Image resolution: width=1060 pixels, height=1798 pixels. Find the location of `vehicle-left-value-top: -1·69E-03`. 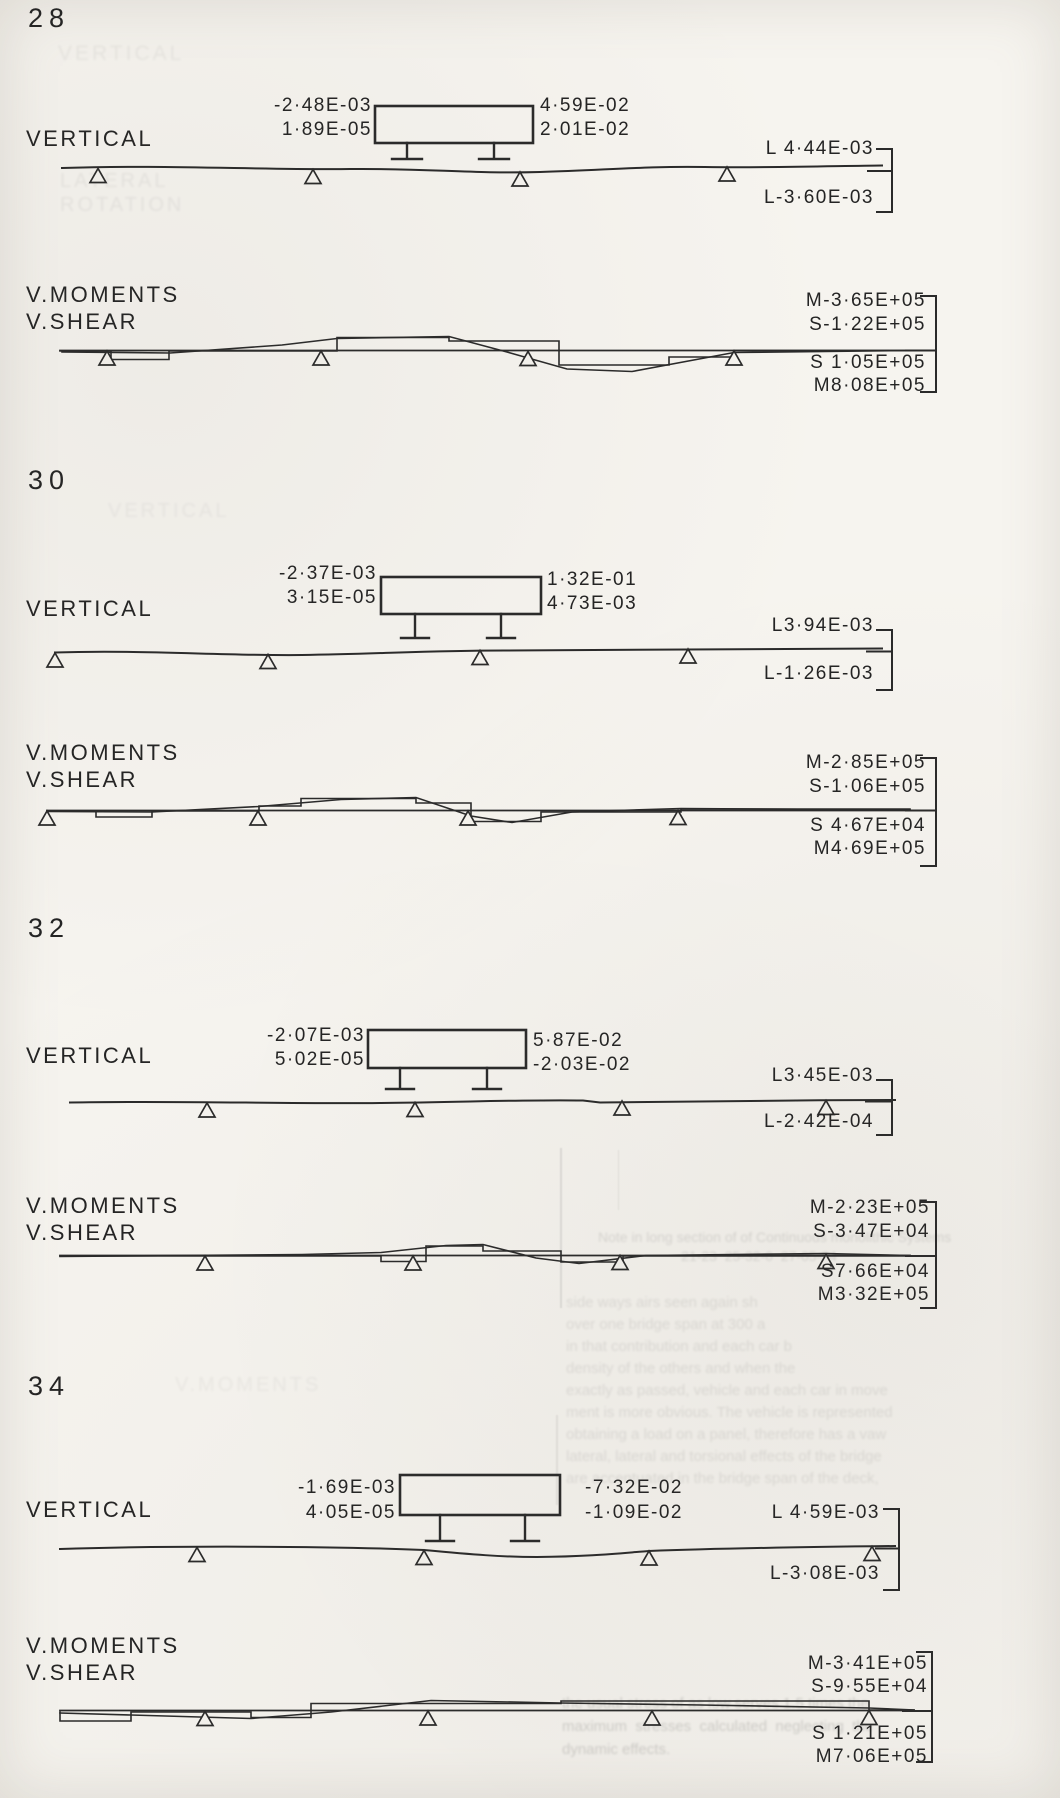

vehicle-left-value-top: -1·69E-03 is located at coordinates (347, 1487).